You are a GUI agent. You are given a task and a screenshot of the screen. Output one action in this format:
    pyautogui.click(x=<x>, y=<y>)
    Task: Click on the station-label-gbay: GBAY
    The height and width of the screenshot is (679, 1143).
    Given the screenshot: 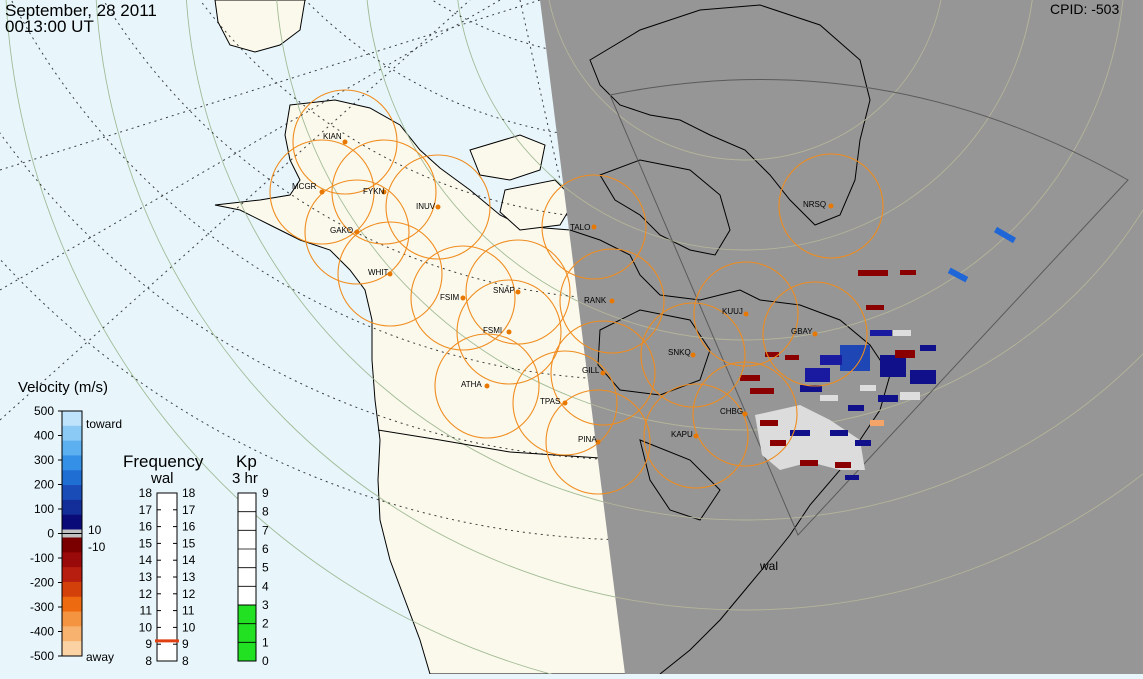 What is the action you would take?
    pyautogui.click(x=802, y=331)
    